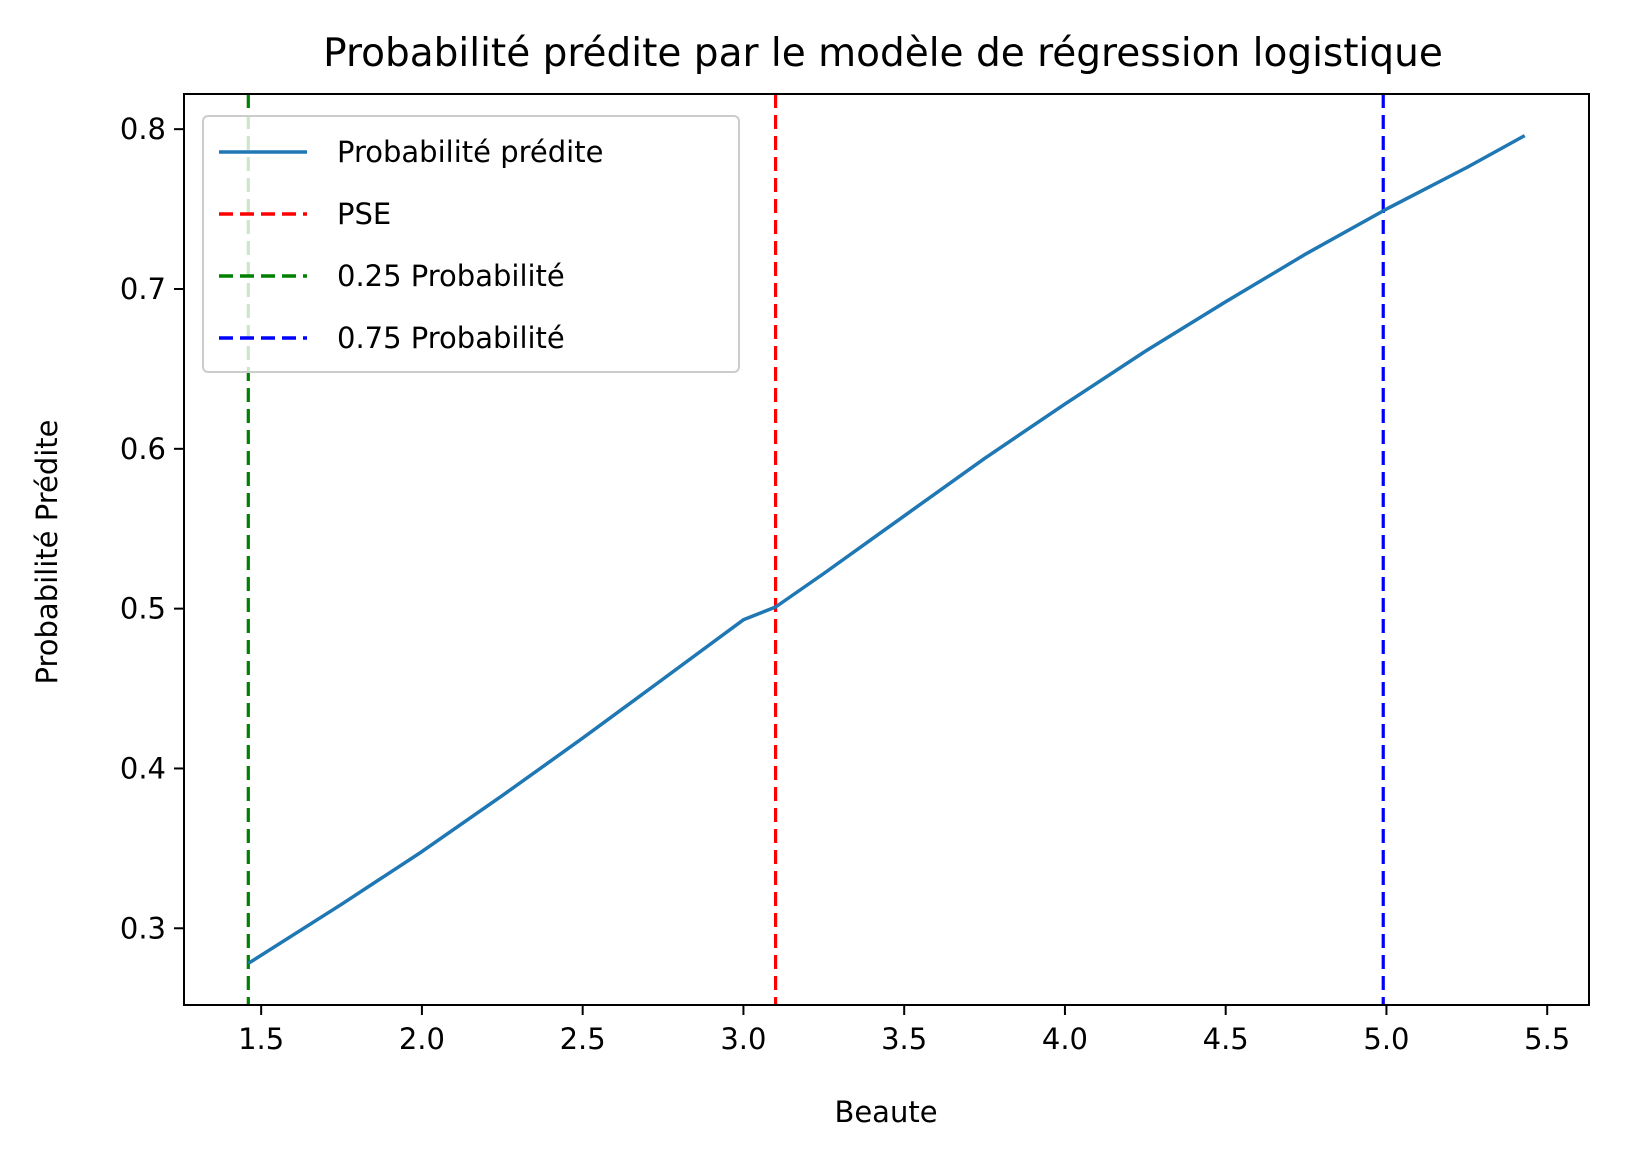  What do you see at coordinates (583, 1039) in the screenshot?
I see `x-tick-label: 2.5` at bounding box center [583, 1039].